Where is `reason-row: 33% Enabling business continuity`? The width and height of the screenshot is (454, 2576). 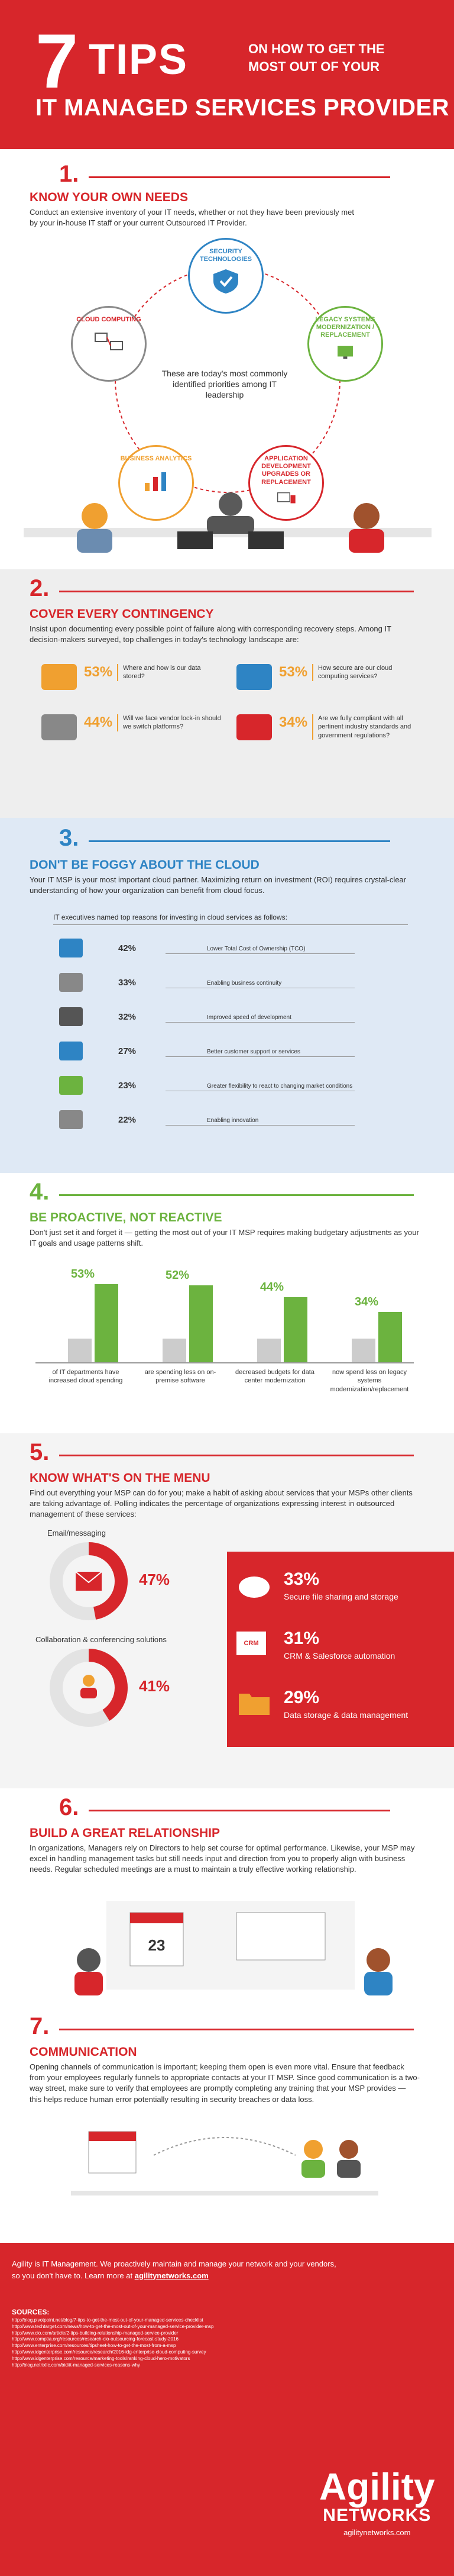
reason-row: 33% Enabling business continuity is located at coordinates (236, 982).